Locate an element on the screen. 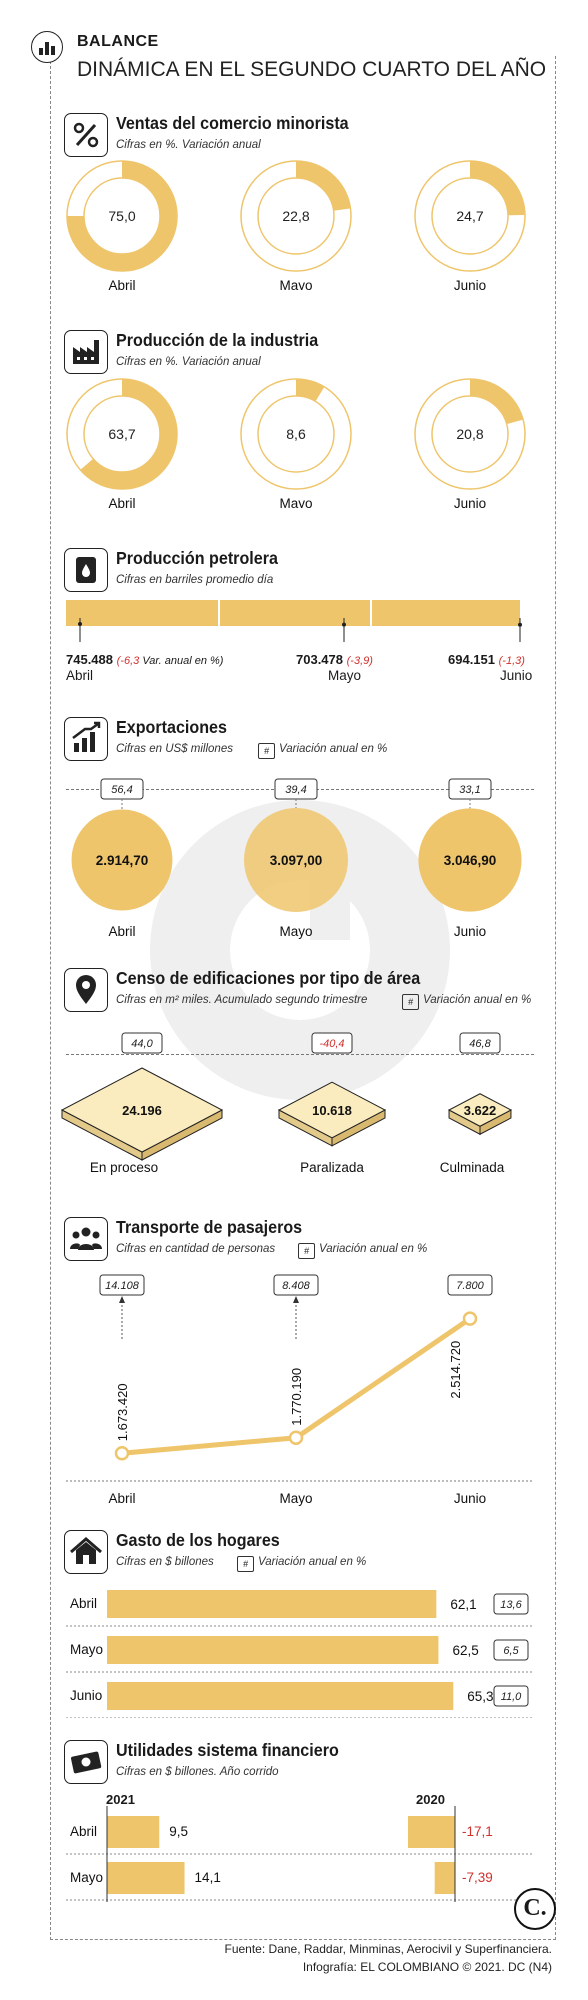  change-value: 8.408 is located at coordinates (296, 1286).